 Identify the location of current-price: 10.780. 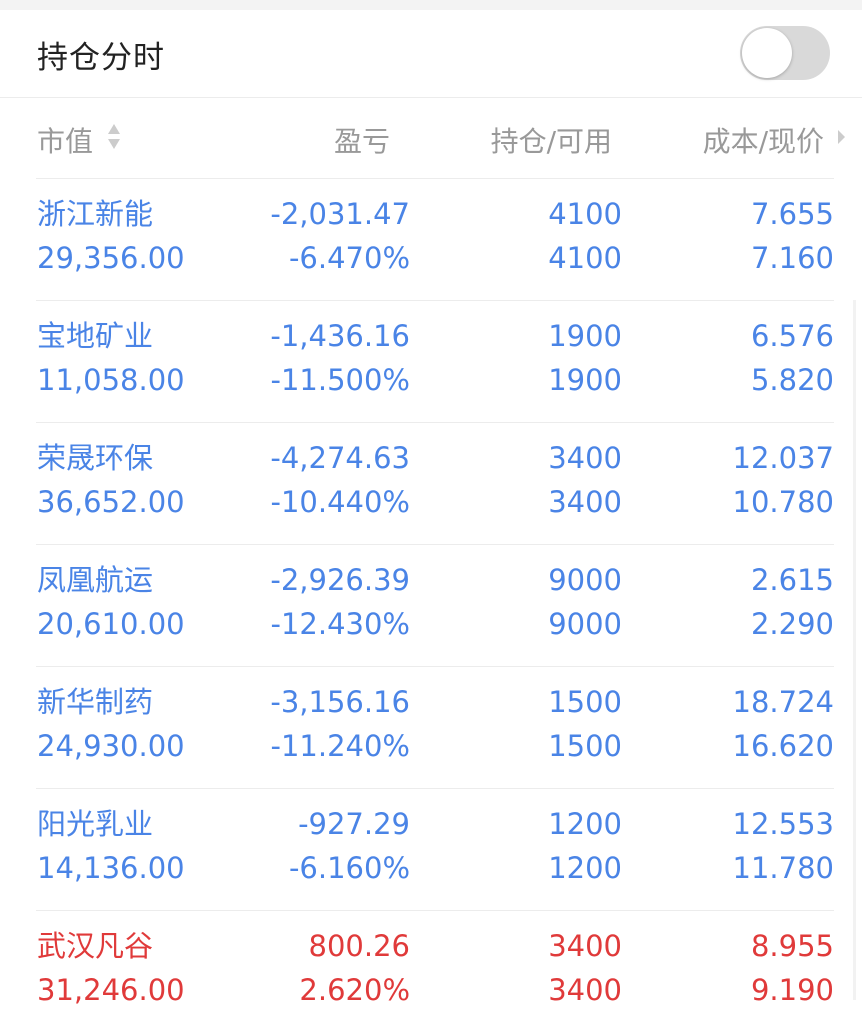
(783, 502).